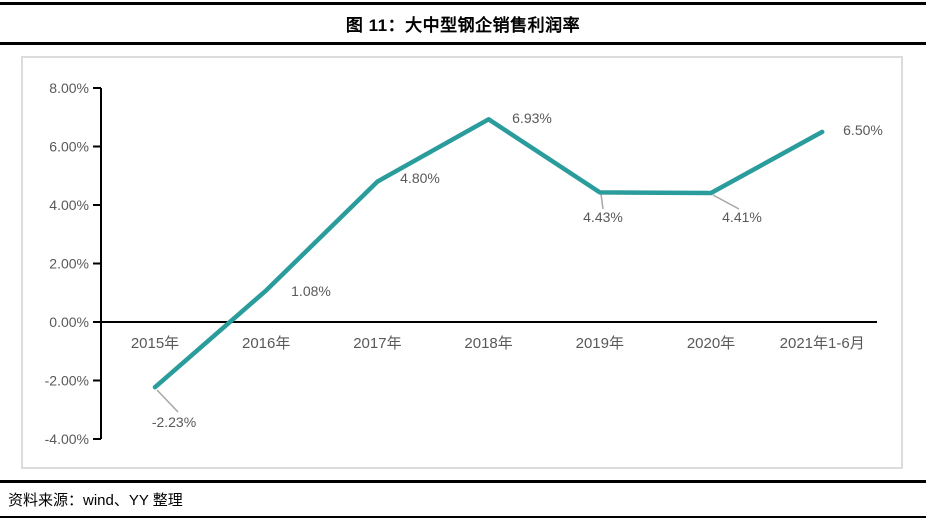  I want to click on y-tick-label: 8.00%, so click(69, 88).